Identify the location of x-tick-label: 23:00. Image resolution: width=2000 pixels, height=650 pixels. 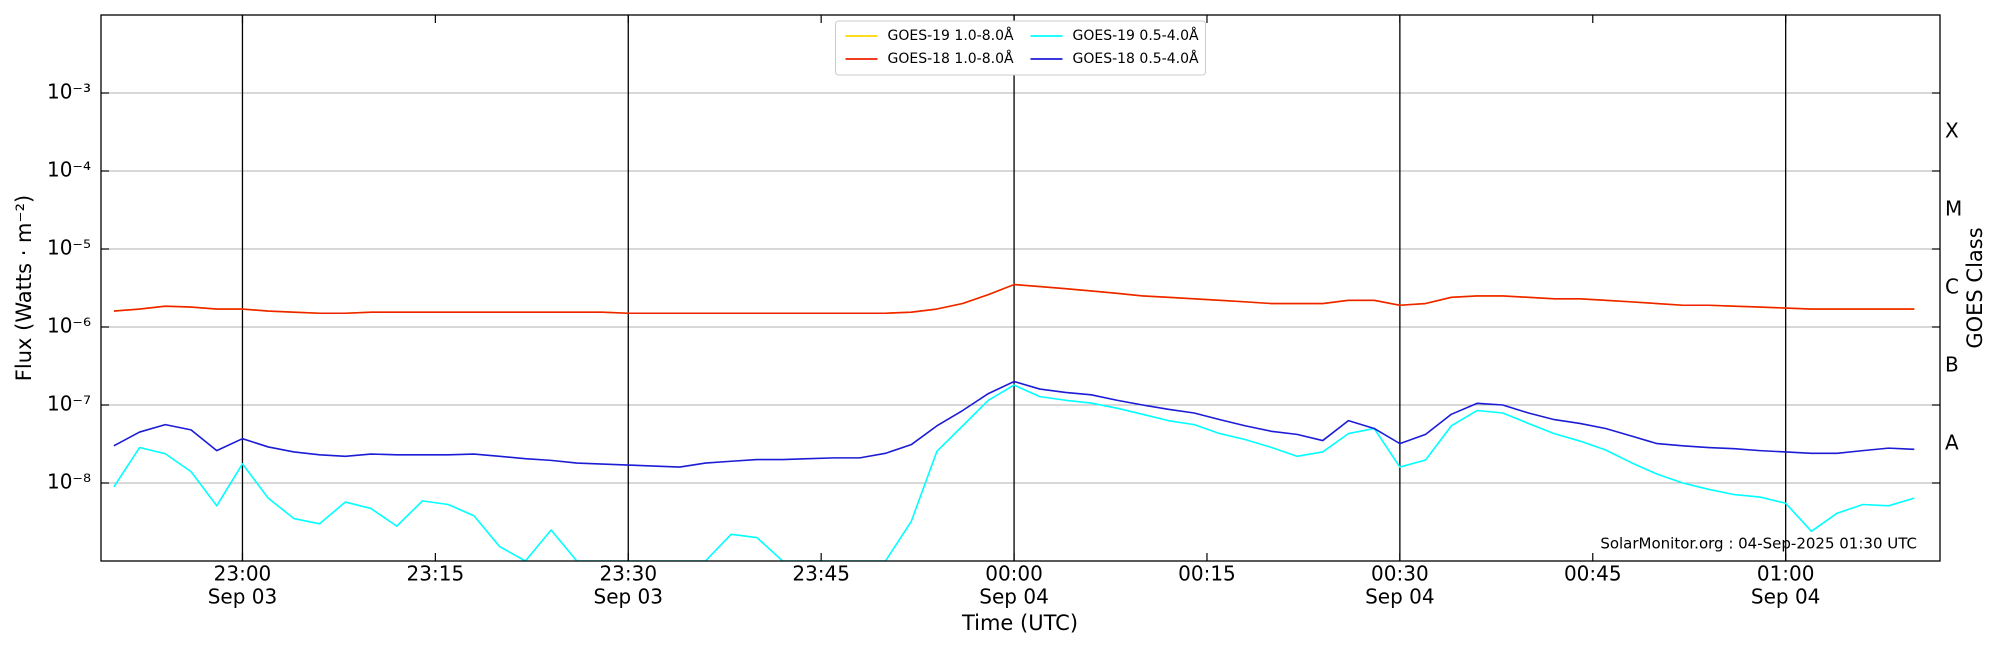
(243, 574).